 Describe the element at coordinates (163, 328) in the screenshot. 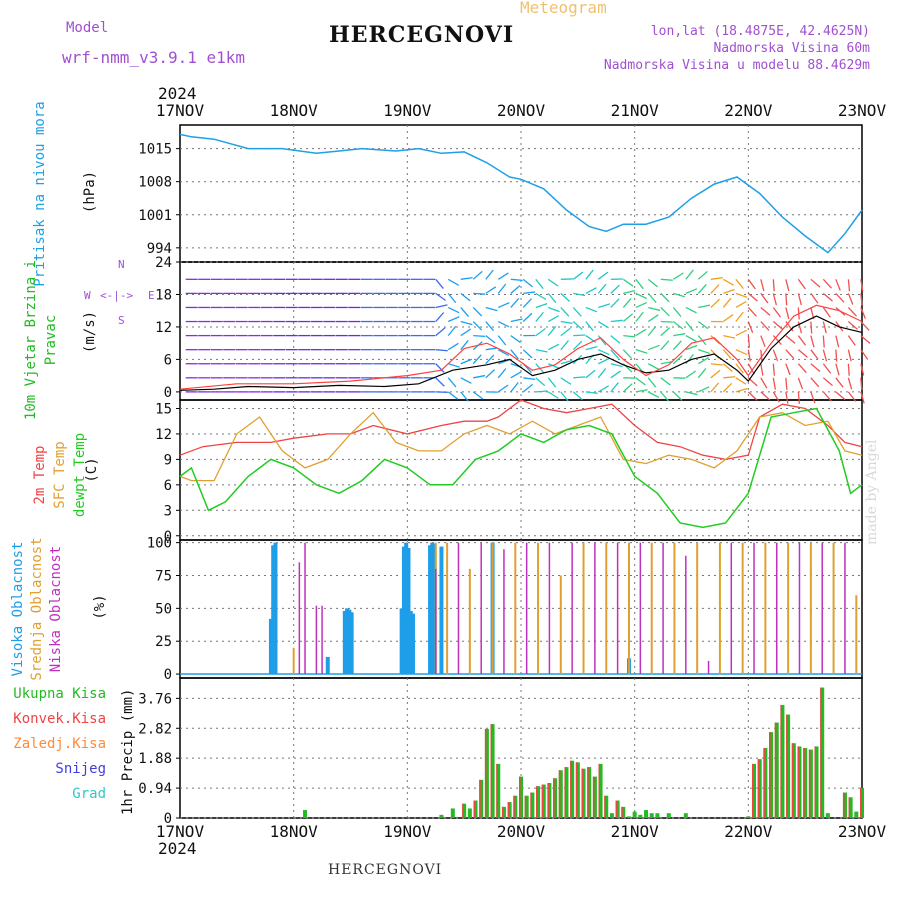

I see `y-tick-label: 12` at that location.